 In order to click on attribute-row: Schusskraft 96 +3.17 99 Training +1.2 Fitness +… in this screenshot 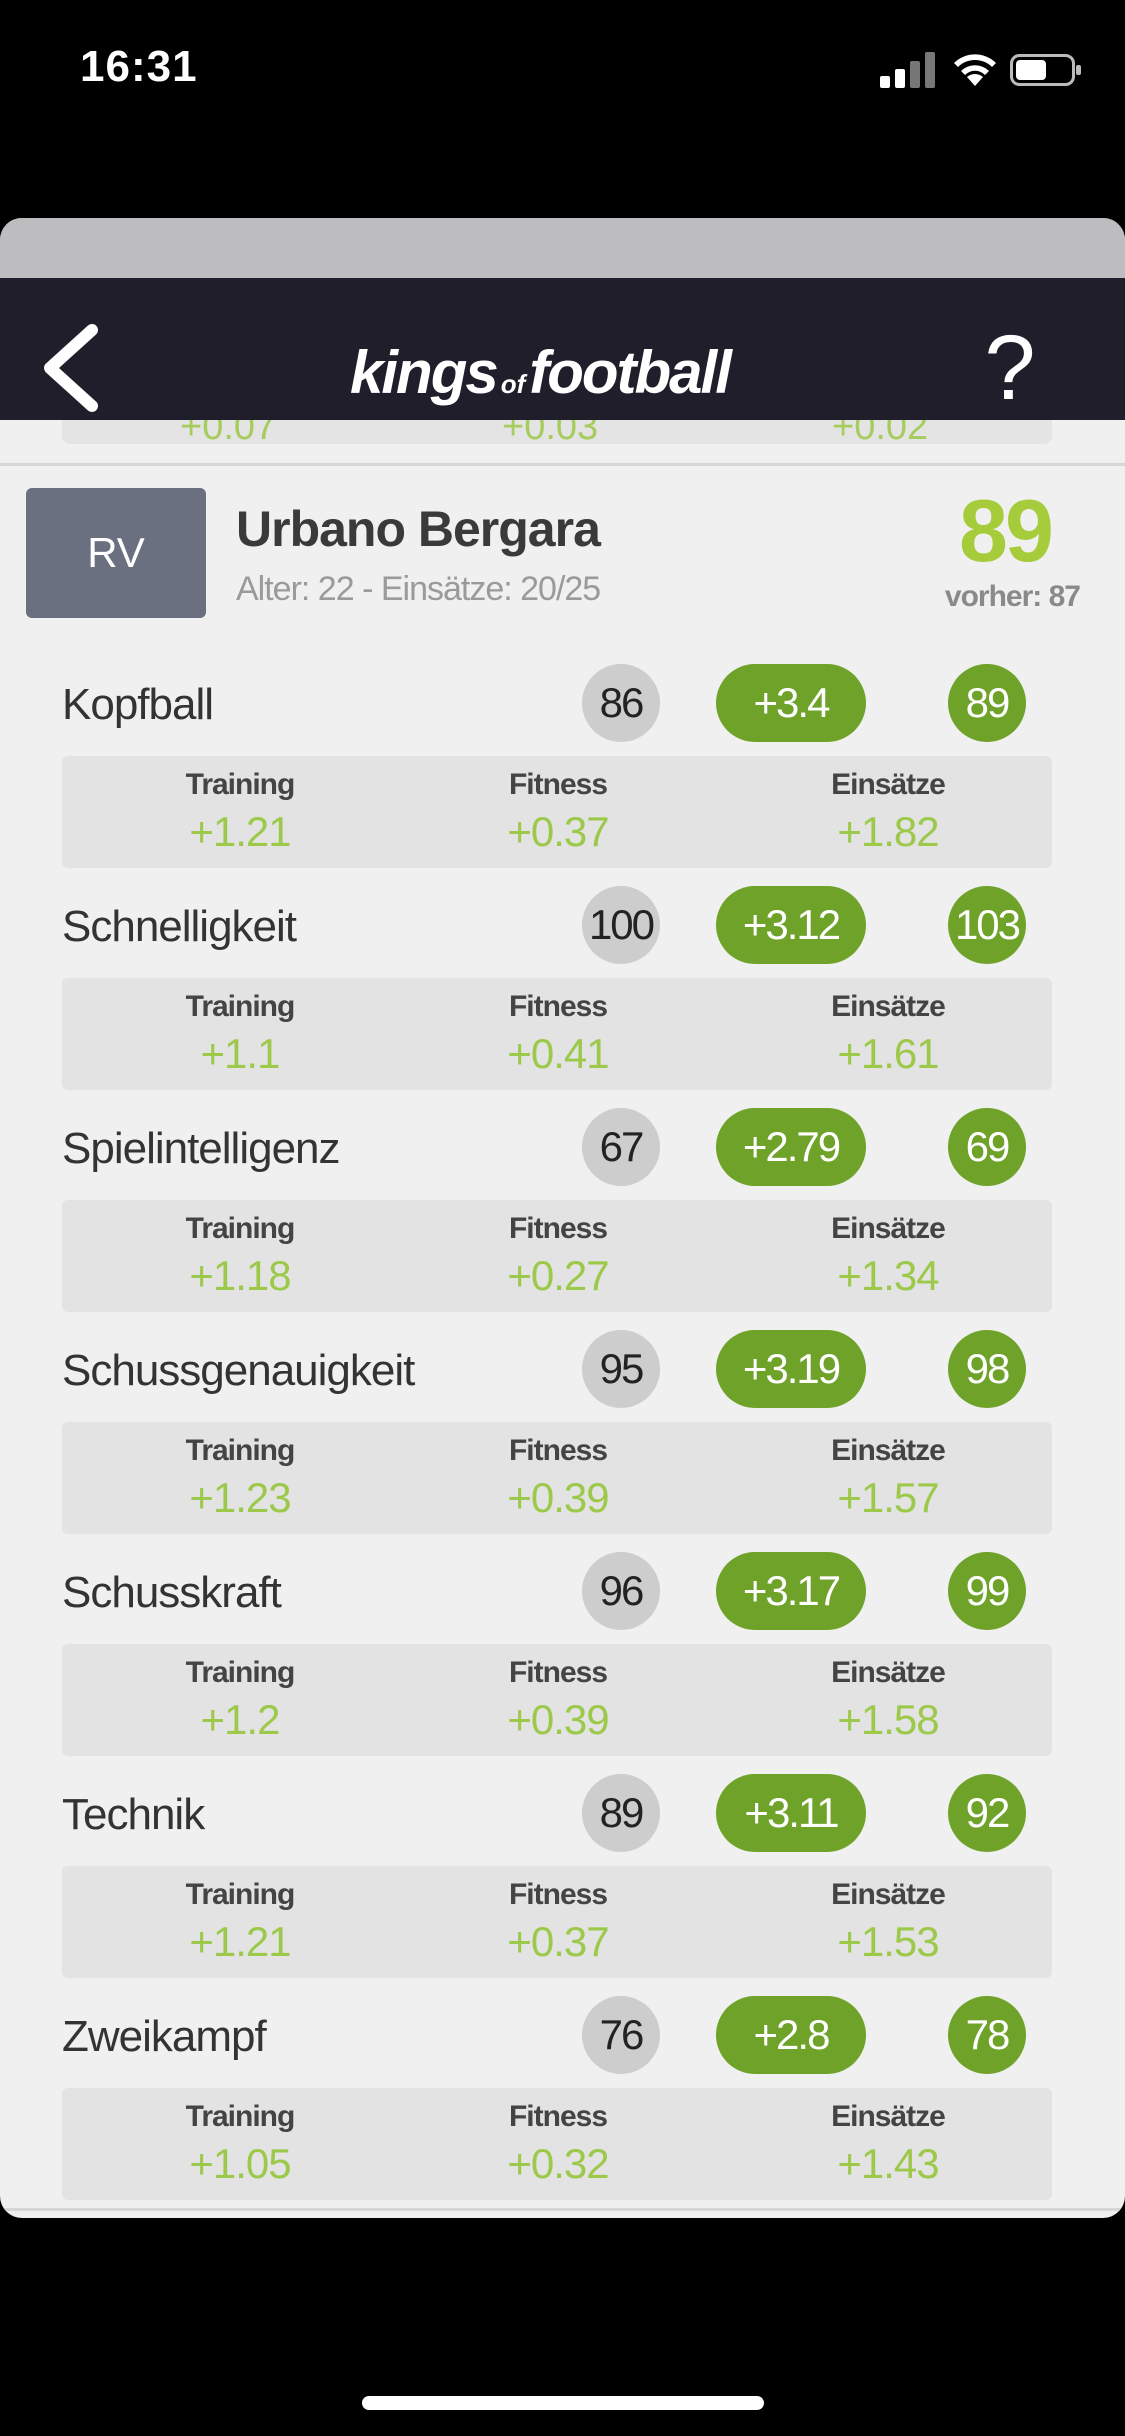, I will do `click(562, 1657)`.